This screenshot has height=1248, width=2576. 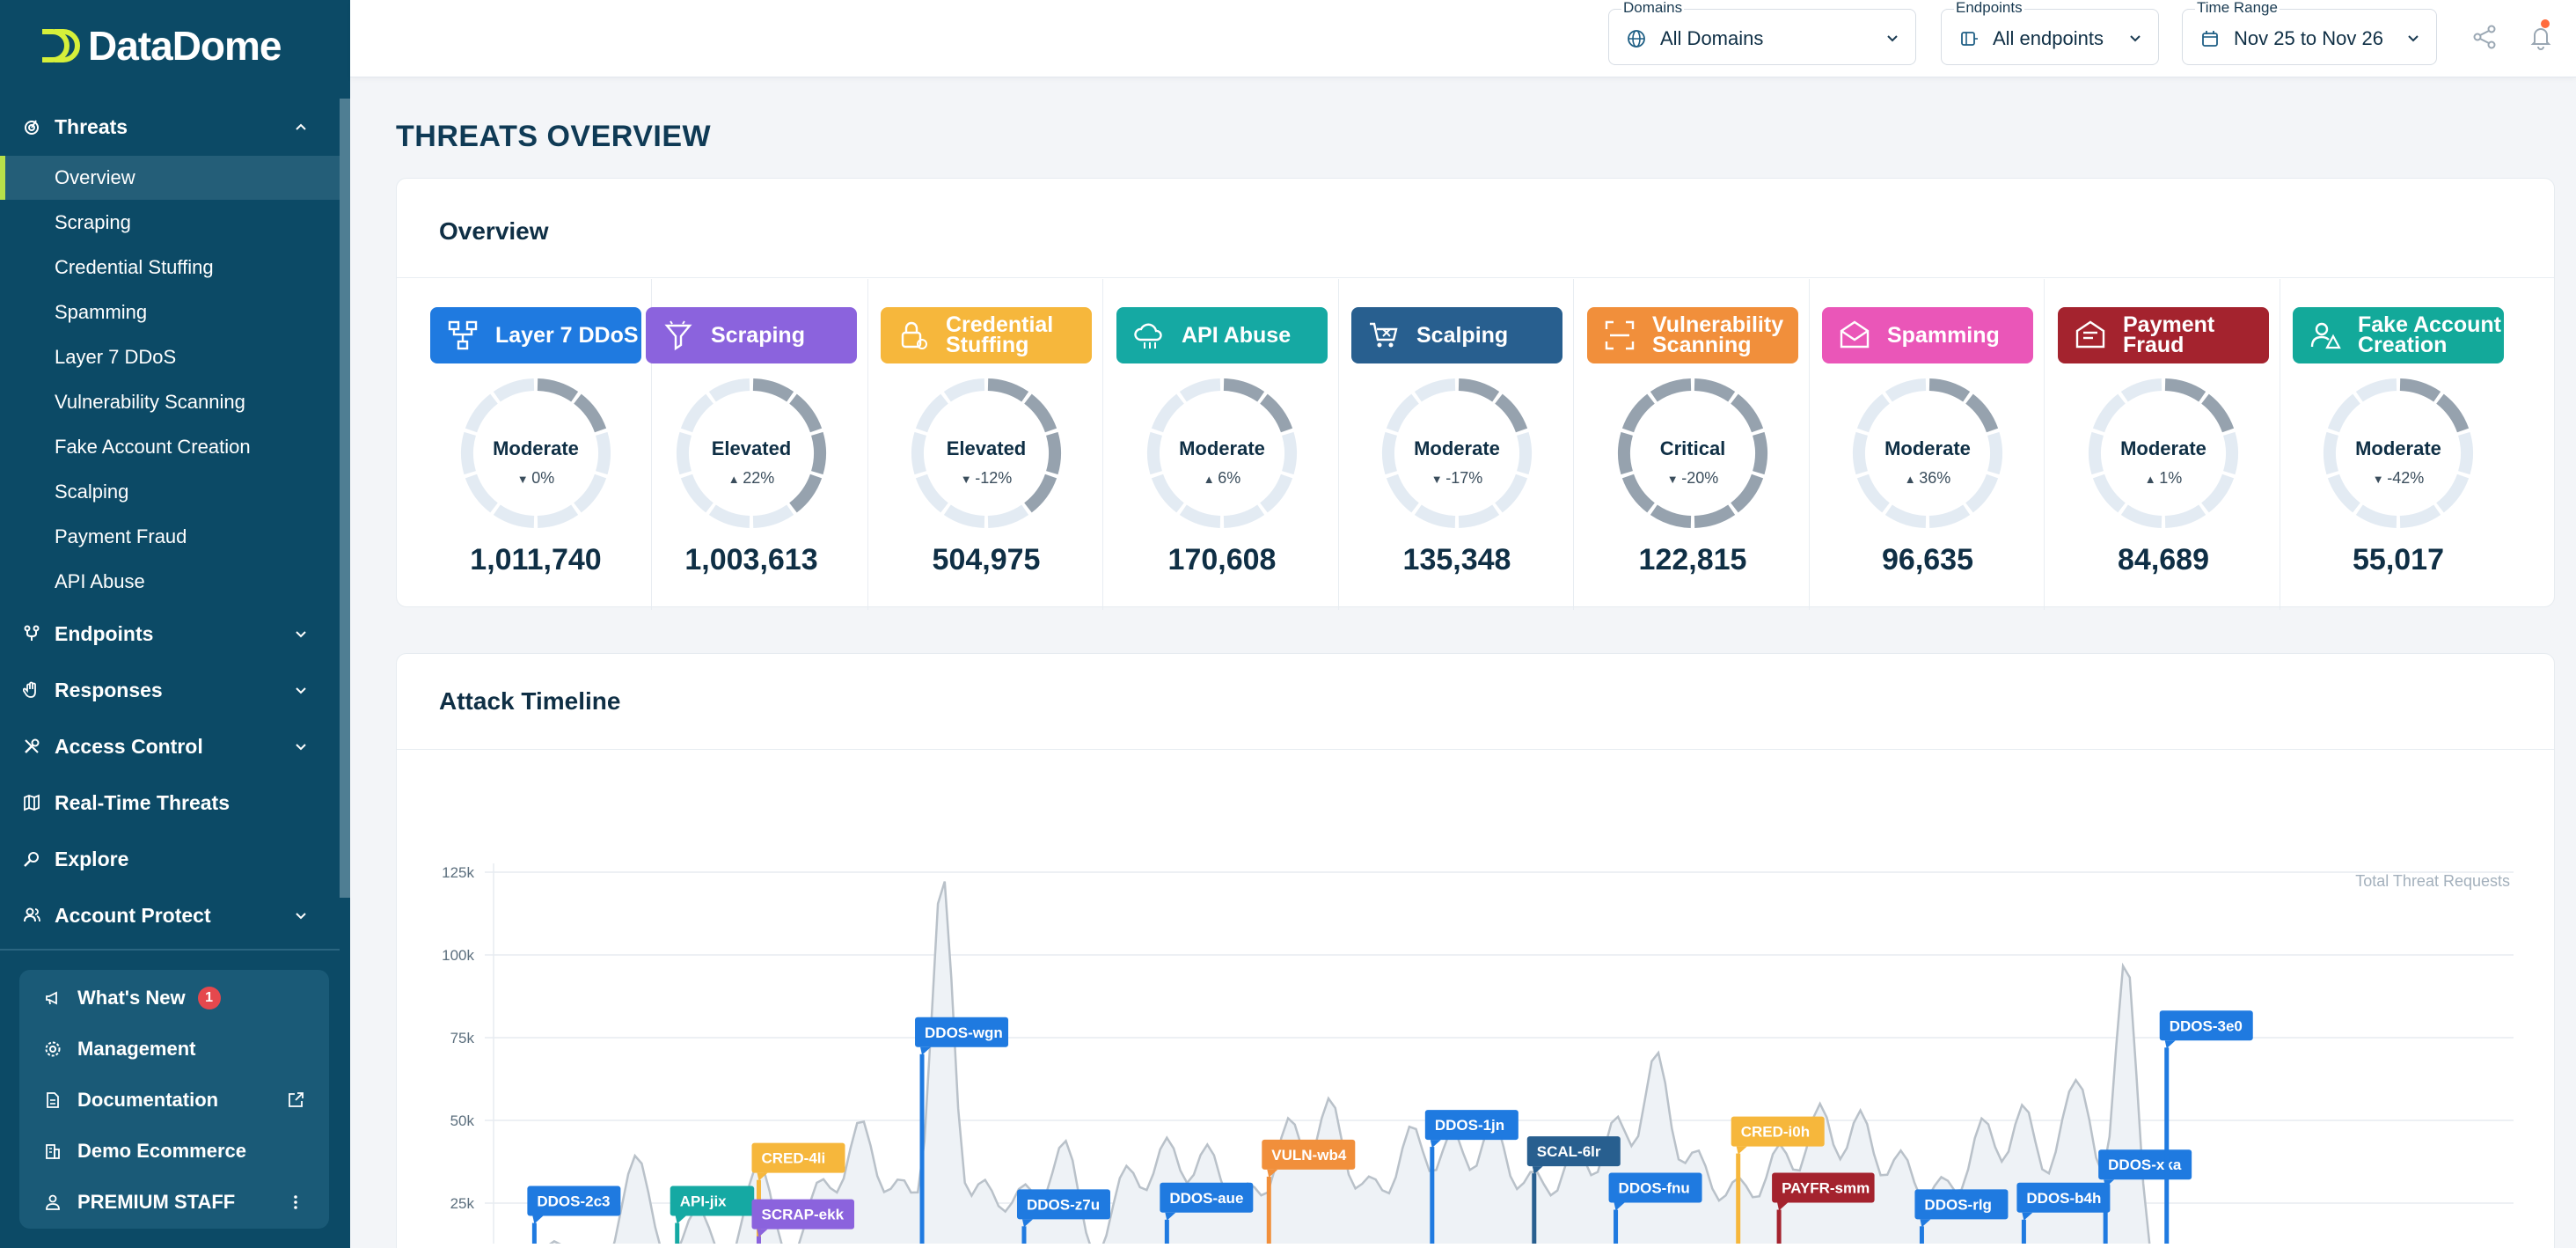 I want to click on nav-group-responses: Responses, so click(x=170, y=690).